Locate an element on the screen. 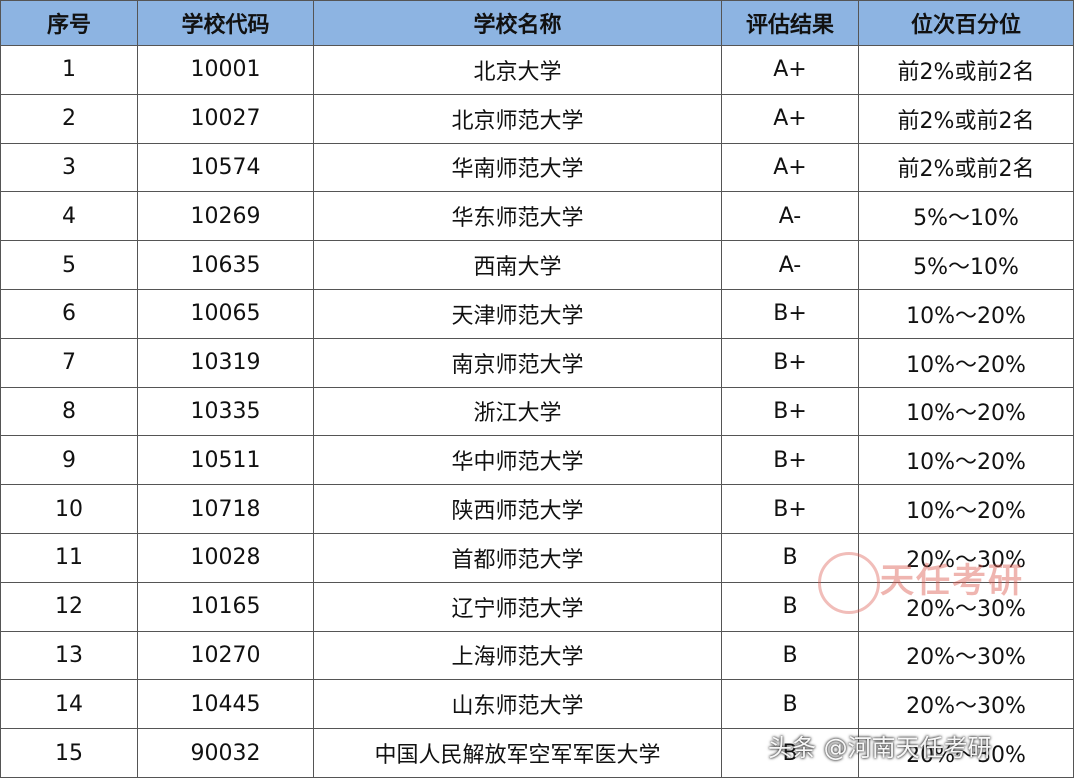  table-cell: 10445 is located at coordinates (225, 704).